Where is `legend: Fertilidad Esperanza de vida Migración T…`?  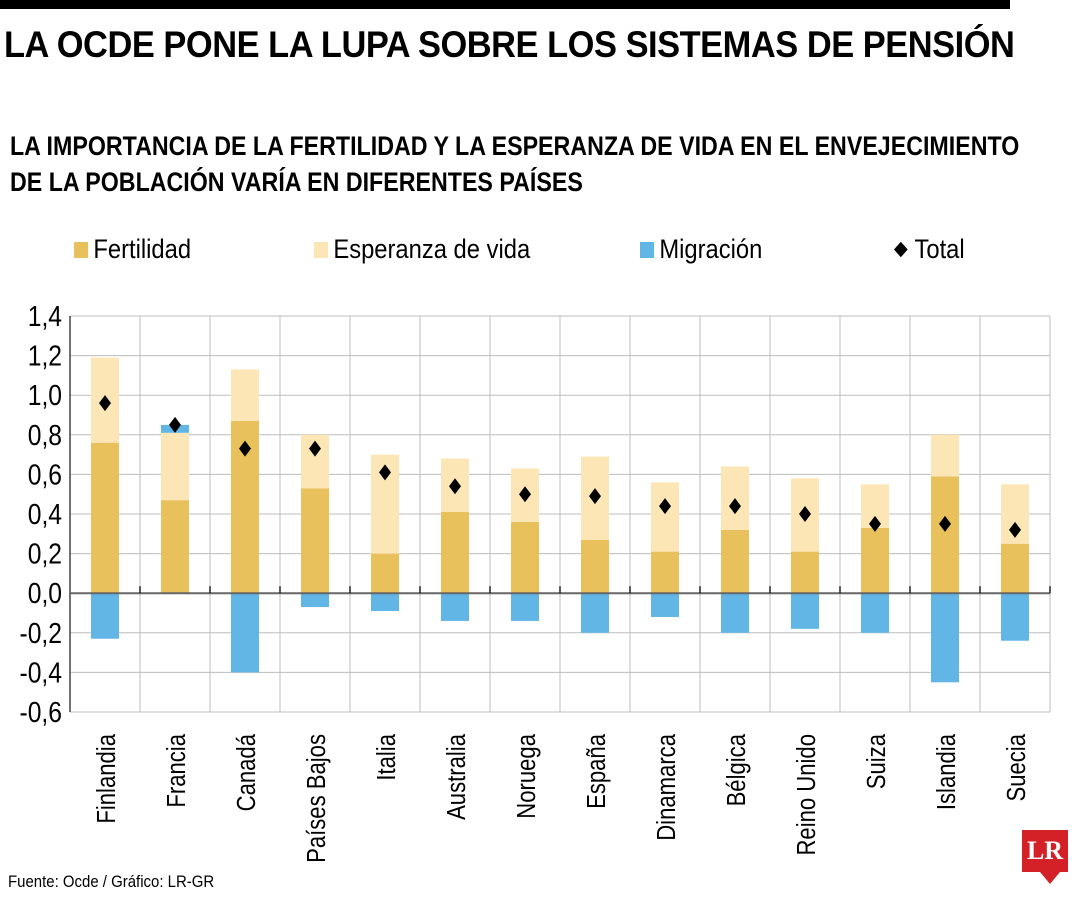 legend: Fertilidad Esperanza de vida Migración T… is located at coordinates (540, 254).